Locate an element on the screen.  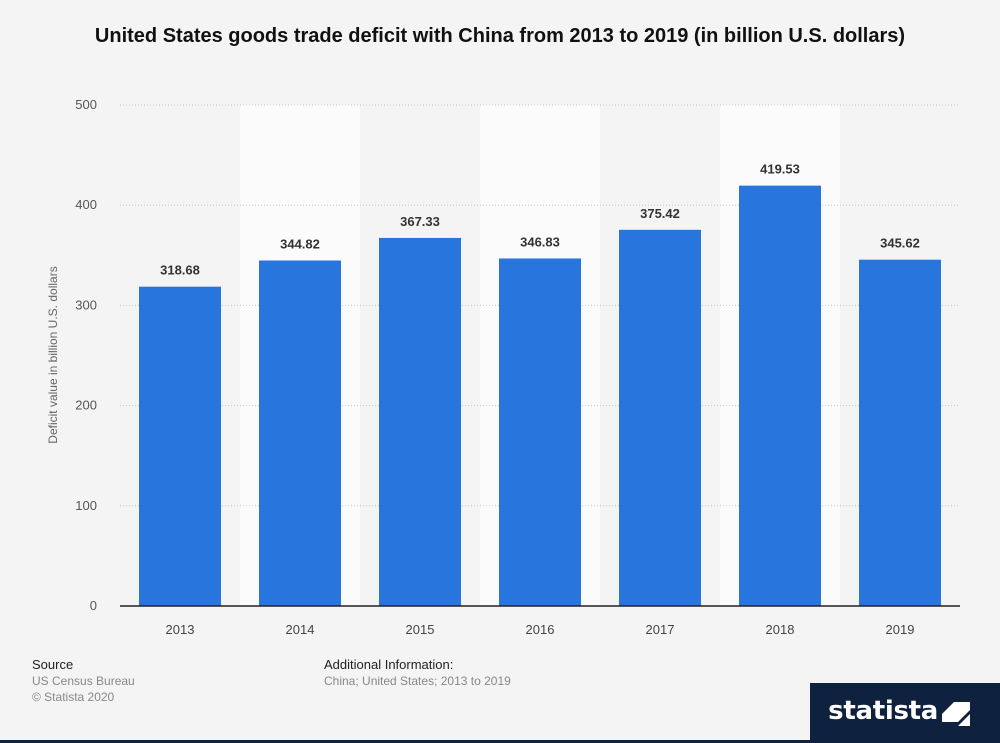
bar-2018 is located at coordinates (780, 396).